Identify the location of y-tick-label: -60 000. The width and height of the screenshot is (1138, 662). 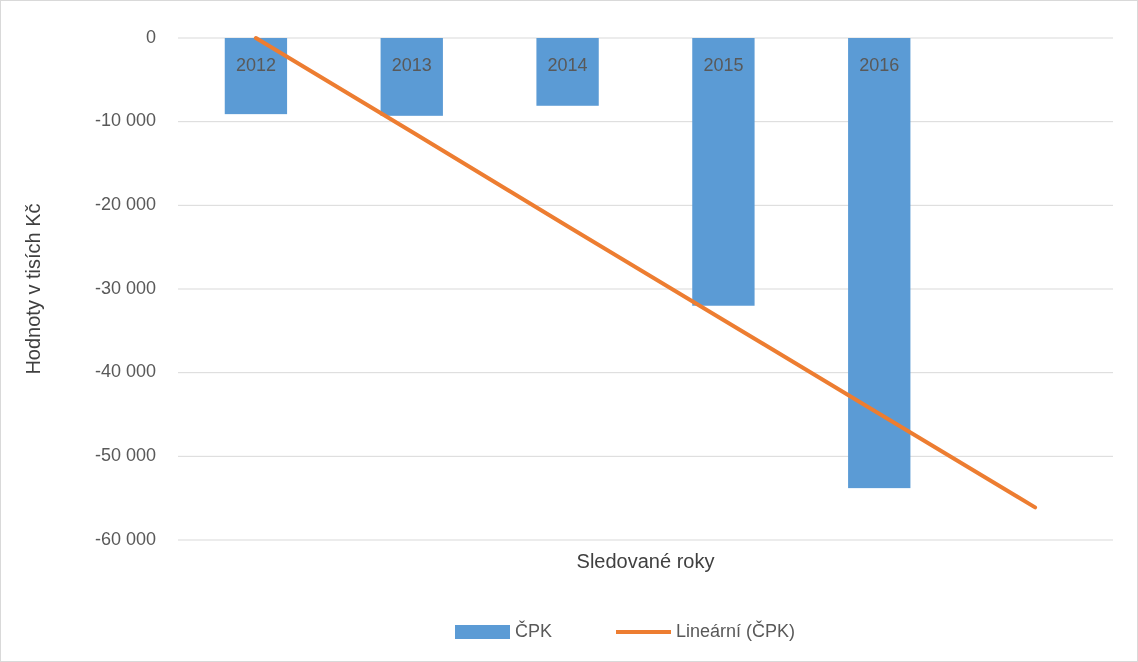
(125, 538).